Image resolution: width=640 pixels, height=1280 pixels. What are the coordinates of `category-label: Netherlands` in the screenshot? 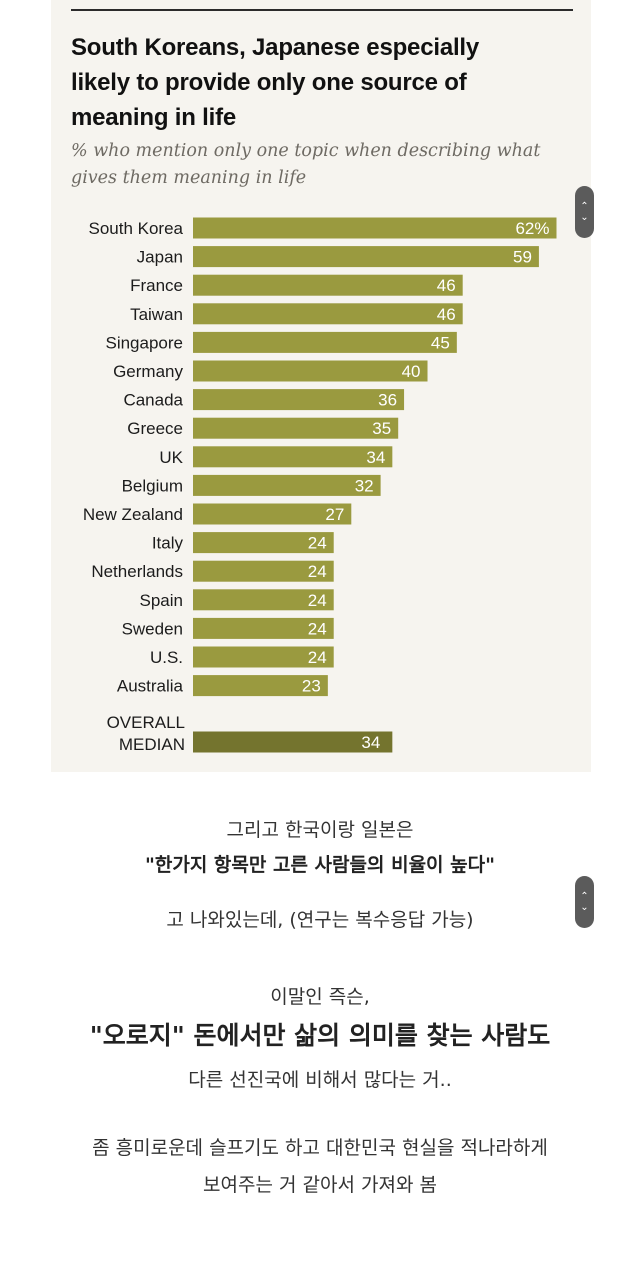 It's located at (137, 571).